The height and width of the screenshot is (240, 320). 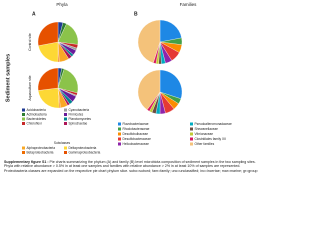 I want to click on panel-title: Families, so click(x=189, y=4).